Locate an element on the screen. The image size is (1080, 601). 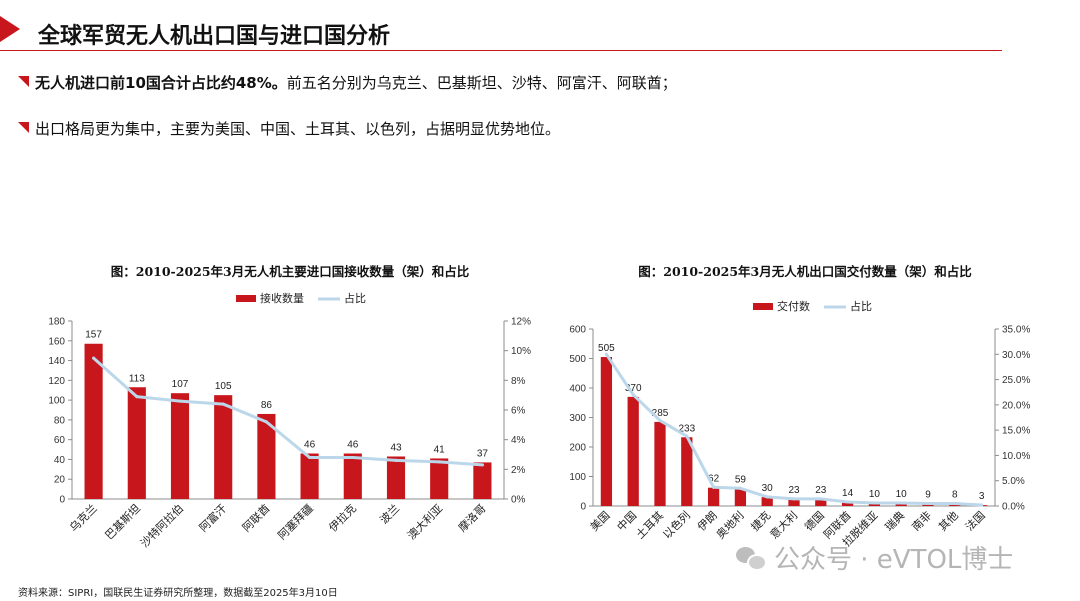
x-tick-label: 美国 is located at coordinates (600, 521).